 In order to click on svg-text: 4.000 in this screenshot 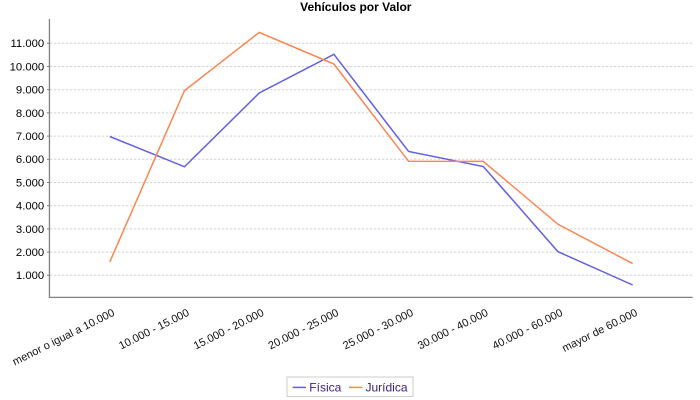, I will do `click(30, 207)`.